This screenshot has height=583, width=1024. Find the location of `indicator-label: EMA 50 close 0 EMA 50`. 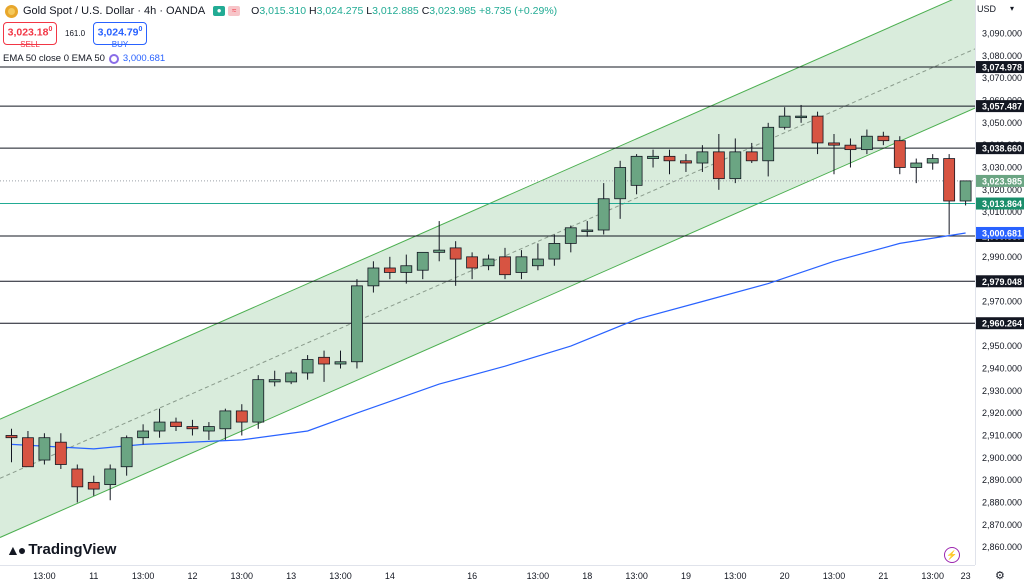

indicator-label: EMA 50 close 0 EMA 50 is located at coordinates (54, 58).